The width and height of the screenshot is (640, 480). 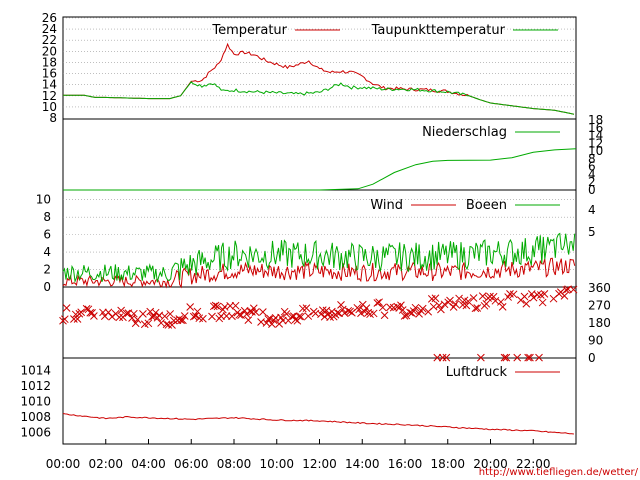 What do you see at coordinates (490, 464) in the screenshot?
I see `x-tick-label: 20:00` at bounding box center [490, 464].